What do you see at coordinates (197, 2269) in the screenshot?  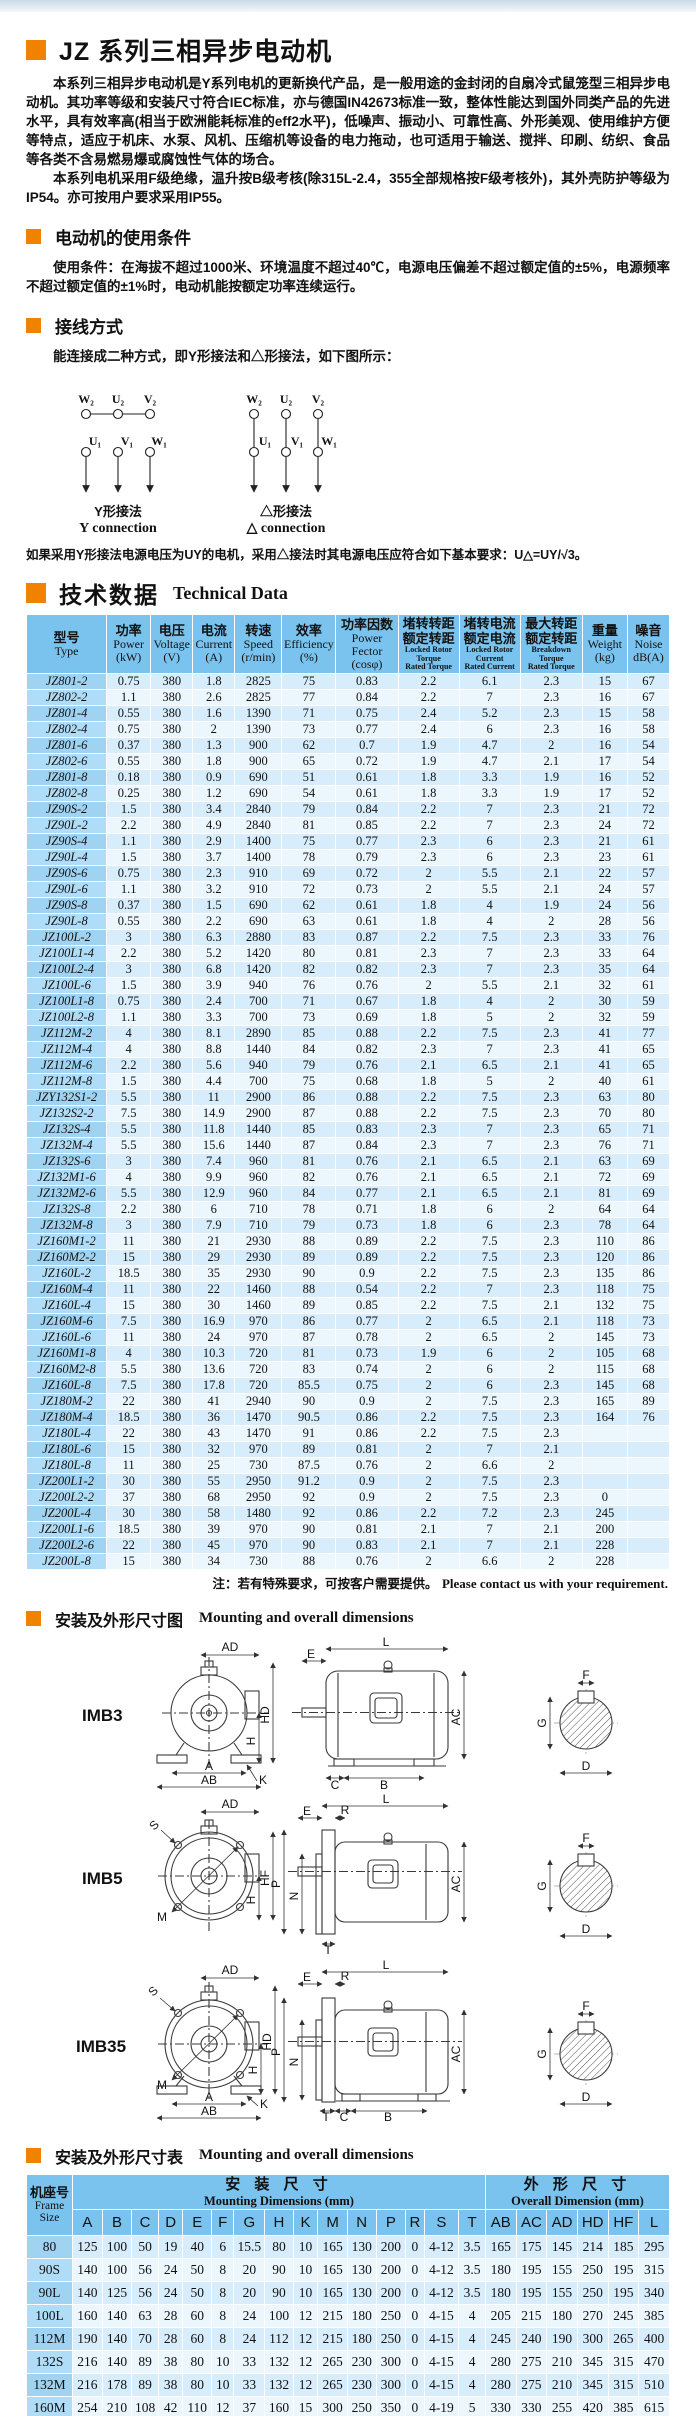 I see `dimension-value-cell: 50` at bounding box center [197, 2269].